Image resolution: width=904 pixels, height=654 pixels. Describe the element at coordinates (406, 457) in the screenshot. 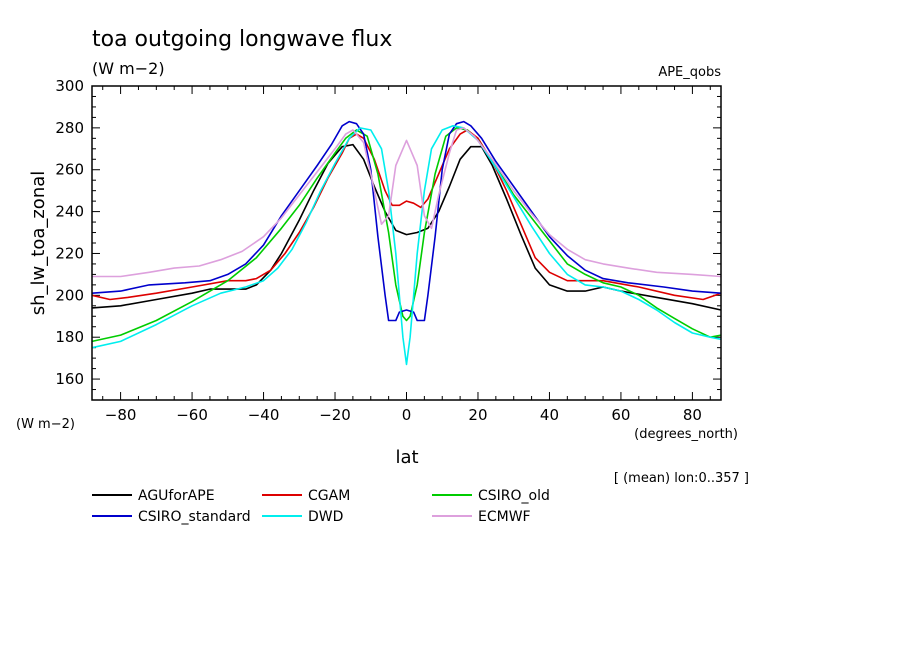

I see `x-axis-label: lat` at that location.